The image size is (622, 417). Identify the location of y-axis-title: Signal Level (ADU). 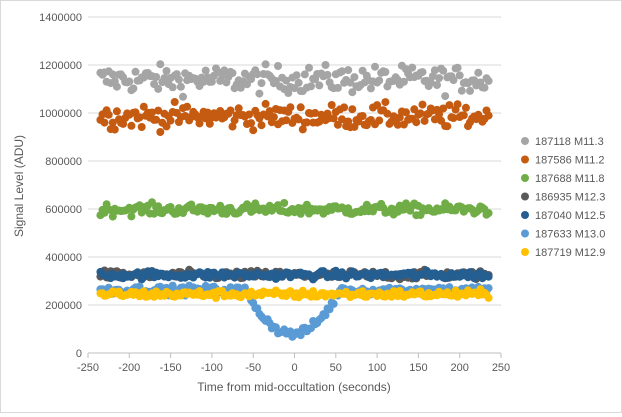
(19, 186).